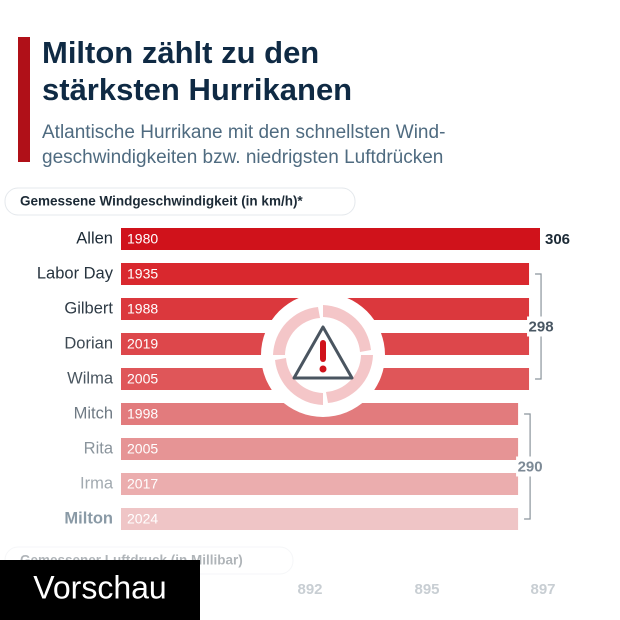 The width and height of the screenshot is (620, 620). What do you see at coordinates (94, 238) in the screenshot?
I see `category-label: Allen` at bounding box center [94, 238].